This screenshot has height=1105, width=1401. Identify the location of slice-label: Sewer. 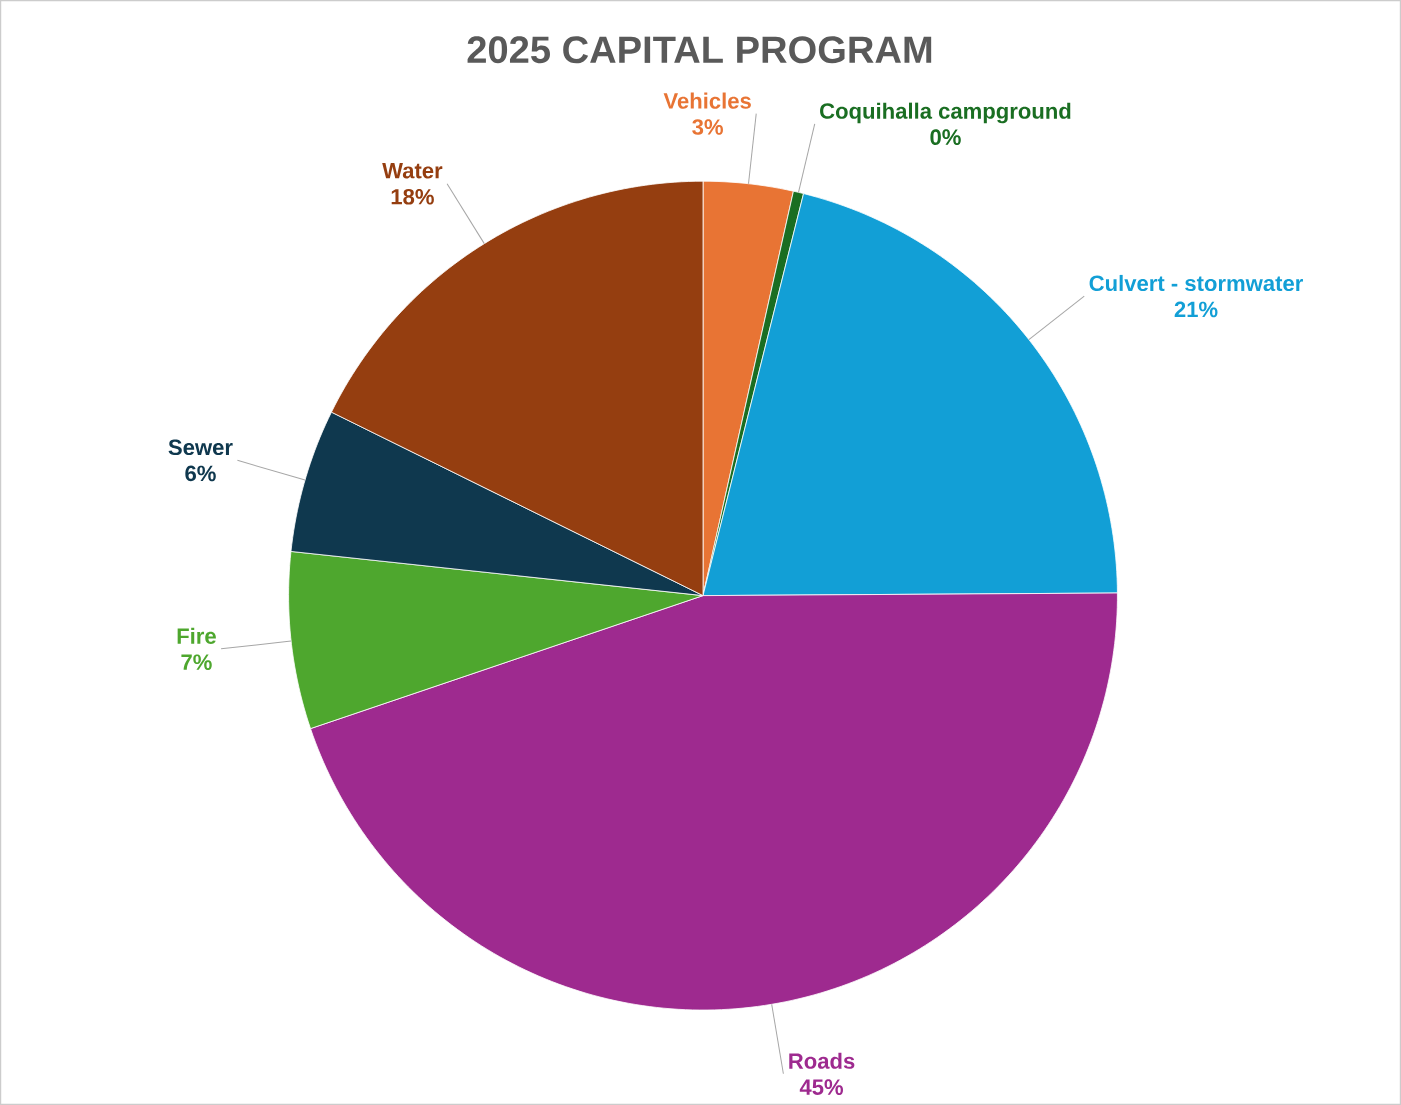
(200, 447).